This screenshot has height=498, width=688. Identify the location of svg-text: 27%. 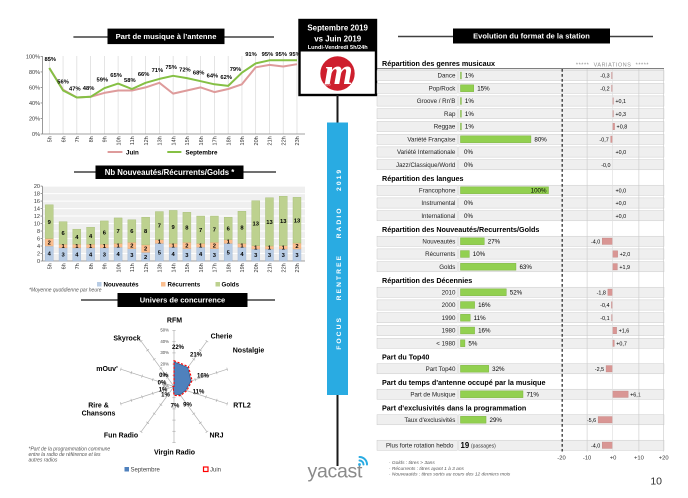
(494, 241).